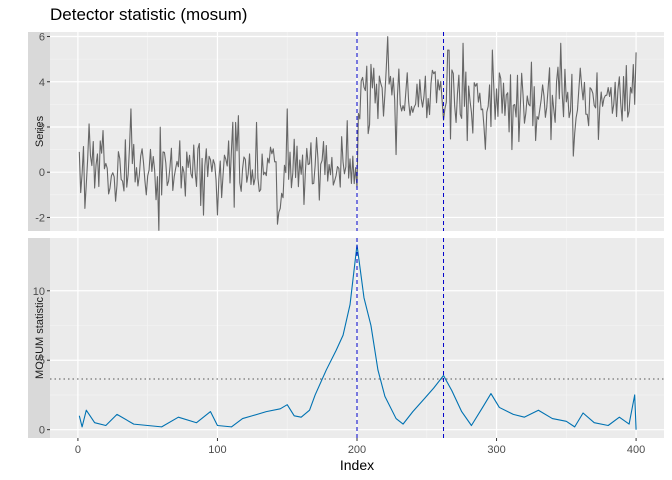  What do you see at coordinates (217, 450) in the screenshot?
I see `x-tick-label: 100` at bounding box center [217, 450].